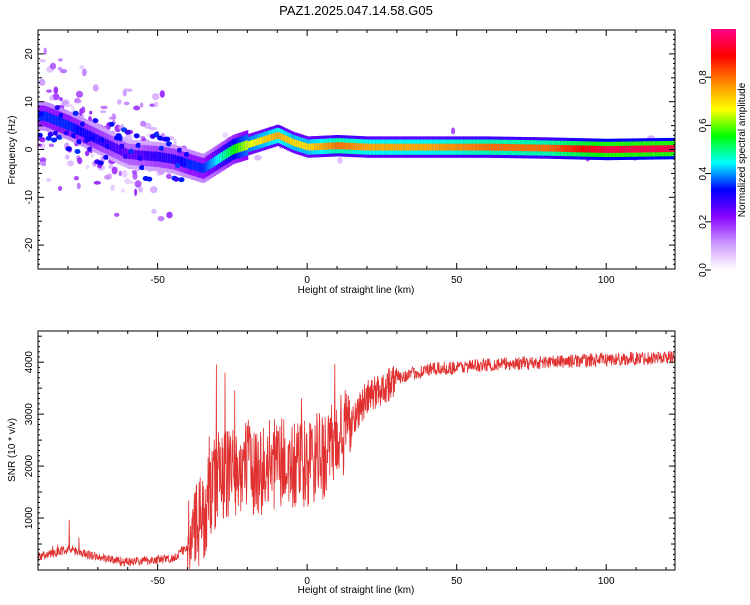 This screenshot has height=605, width=750. I want to click on heatmap-xlabel: Height of straight line (km), so click(356, 290).